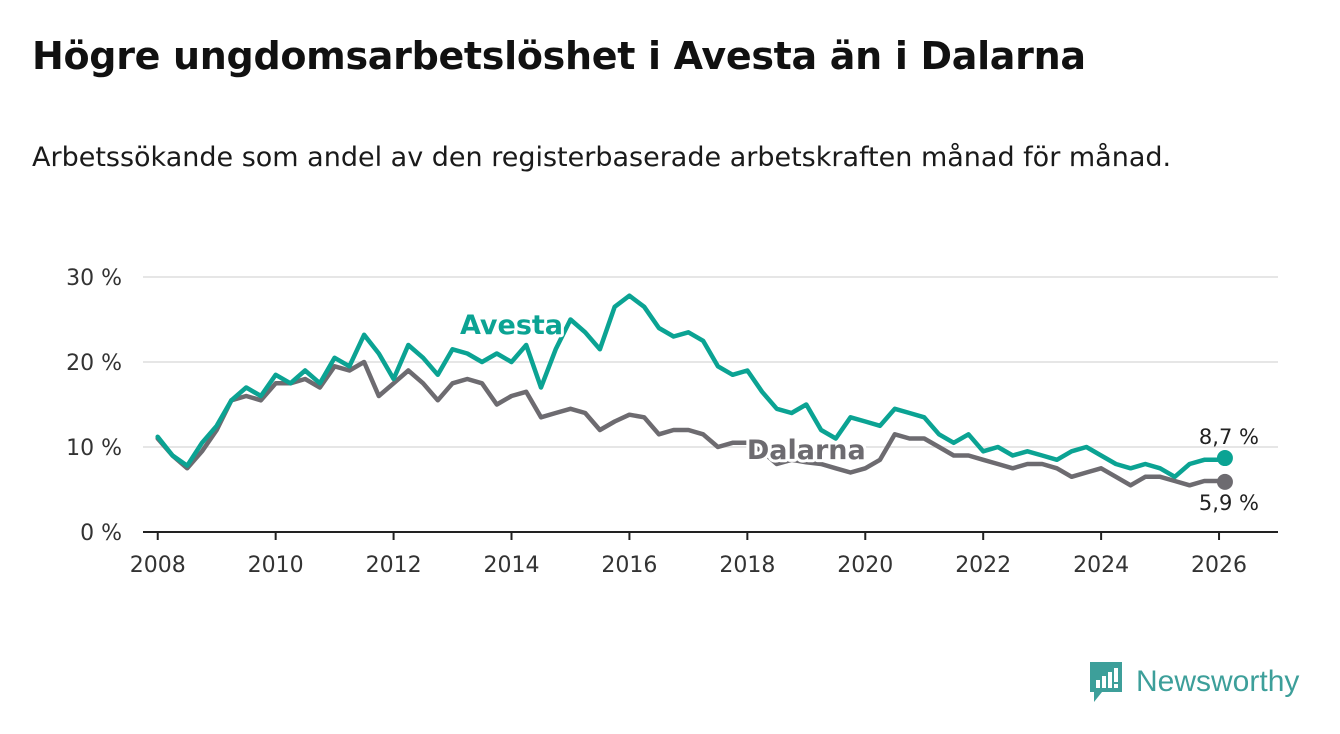 The width and height of the screenshot is (1340, 734). What do you see at coordinates (1219, 565) in the screenshot?
I see `x-tick-label: 2026` at bounding box center [1219, 565].